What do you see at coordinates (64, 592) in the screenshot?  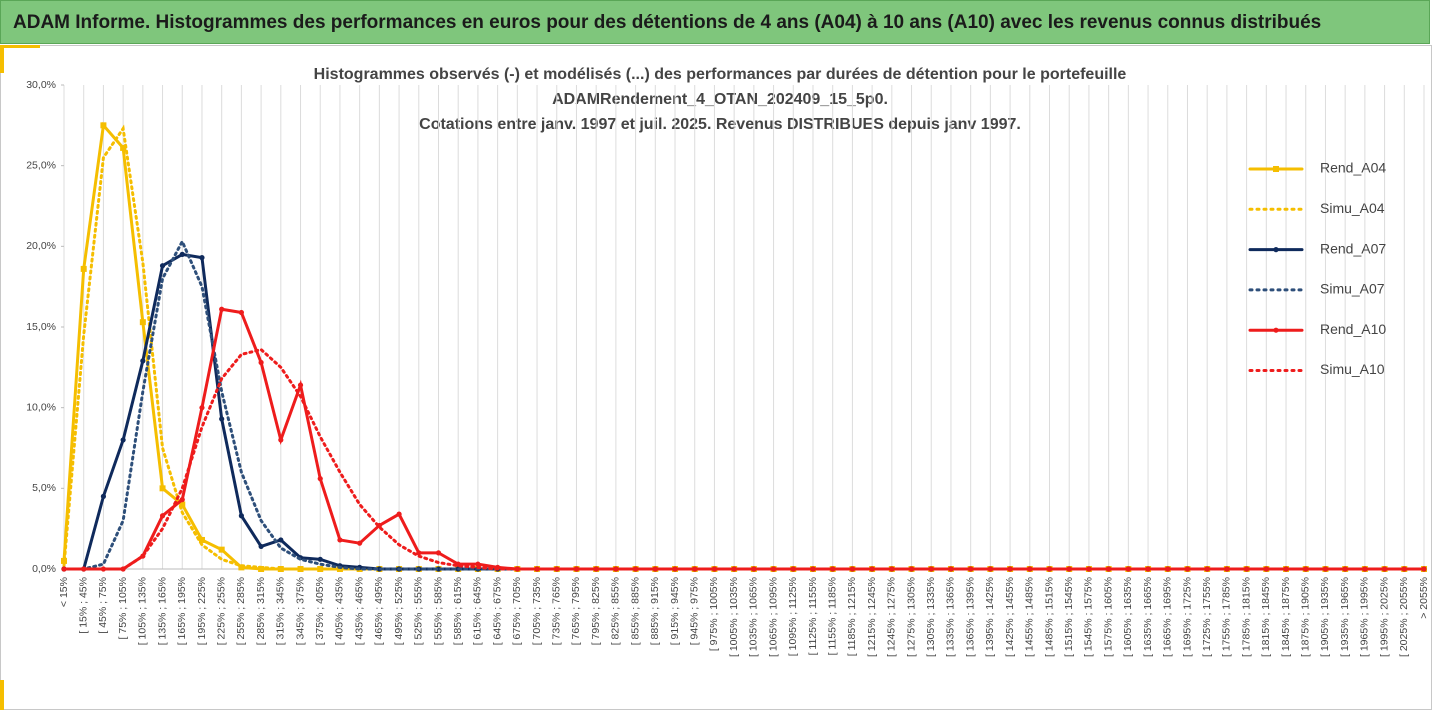 I see `x-tick-label: < 15%` at bounding box center [64, 592].